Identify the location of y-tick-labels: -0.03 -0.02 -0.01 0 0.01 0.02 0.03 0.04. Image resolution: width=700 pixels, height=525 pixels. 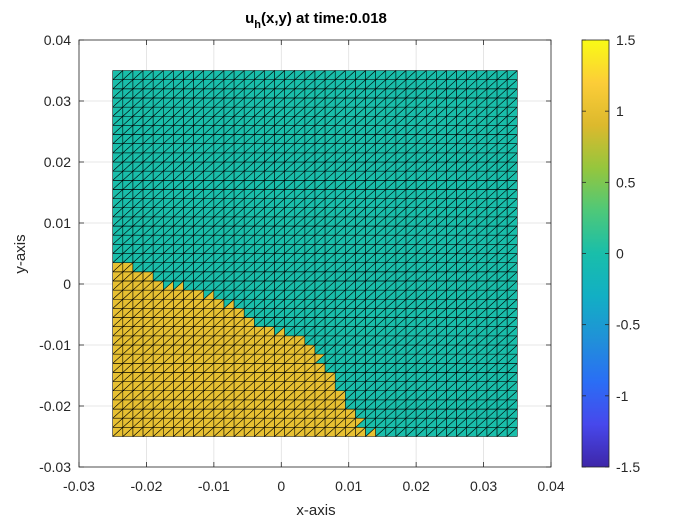
(55, 253).